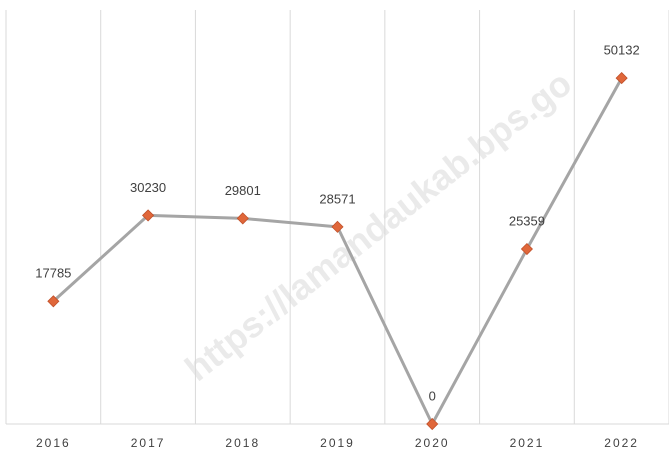 This screenshot has height=452, width=669. What do you see at coordinates (622, 50) in the screenshot?
I see `data-label: 50132` at bounding box center [622, 50].